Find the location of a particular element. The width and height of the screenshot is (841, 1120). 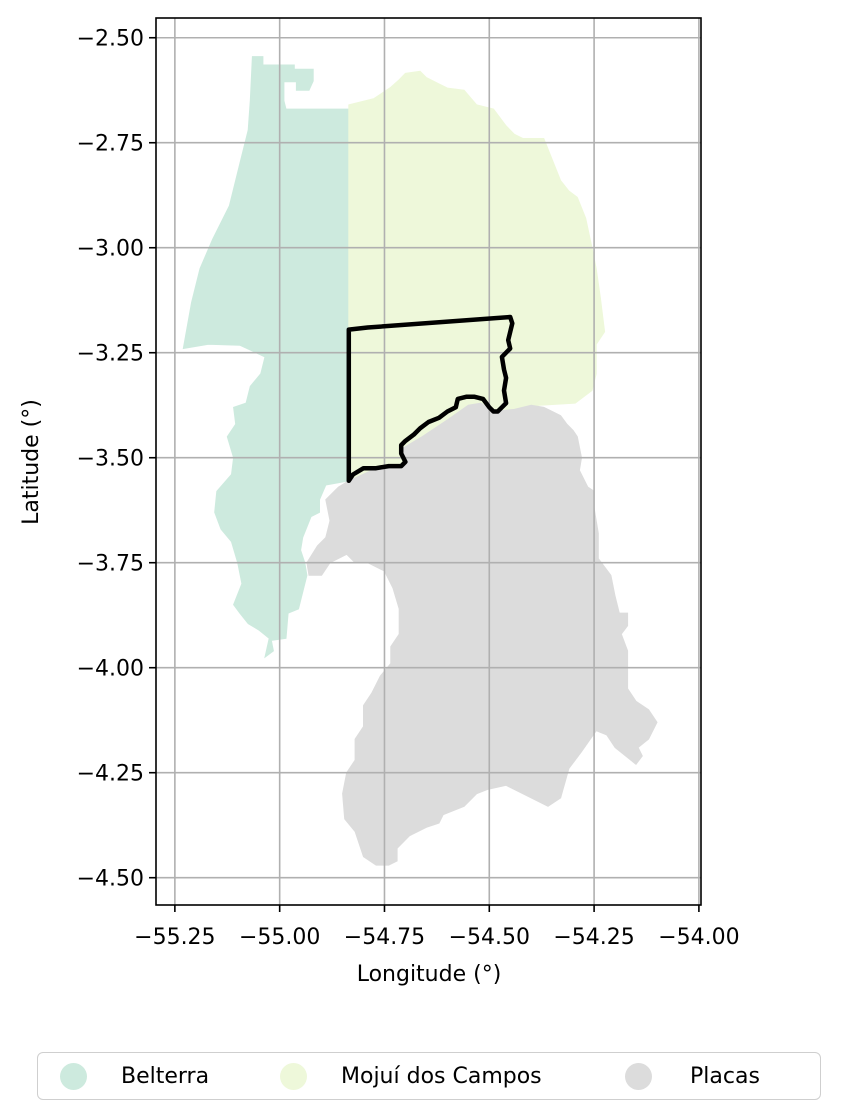

study-area-boundary is located at coordinates (430, 399).